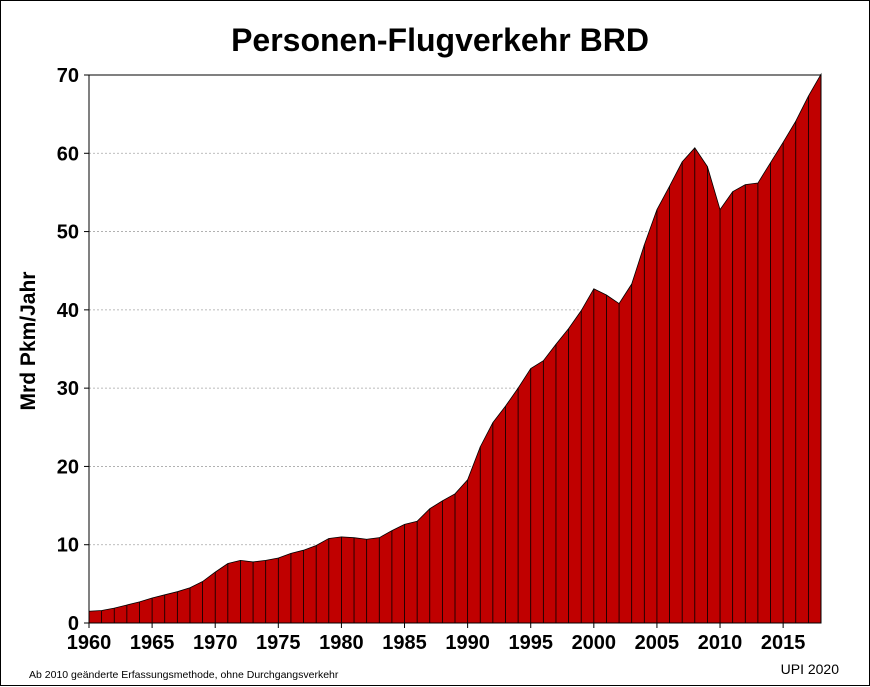 This screenshot has height=687, width=870. Describe the element at coordinates (68, 467) in the screenshot. I see `y-tick-label: 20` at that location.